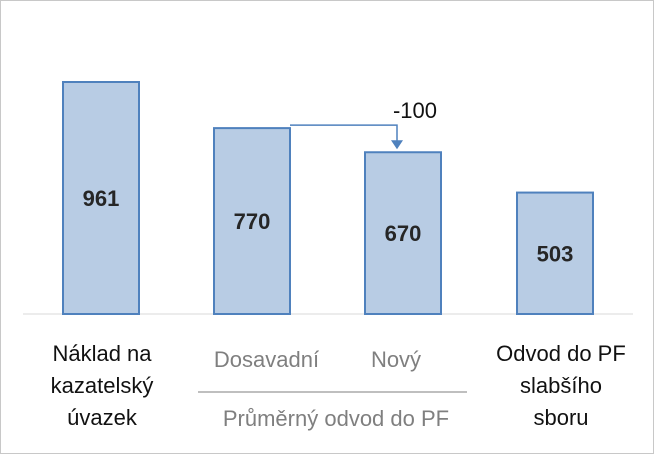  I want to click on category-label-dosavadni: Dosavadní, so click(266, 359).